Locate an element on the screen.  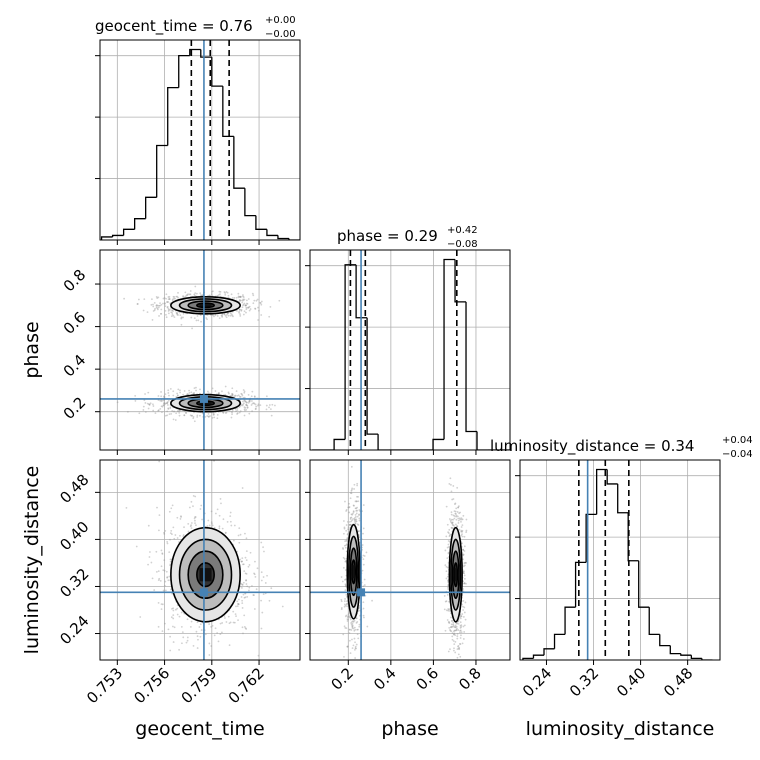
panel-phase-vs-luminosity-distance-frame is located at coordinates (410, 560).